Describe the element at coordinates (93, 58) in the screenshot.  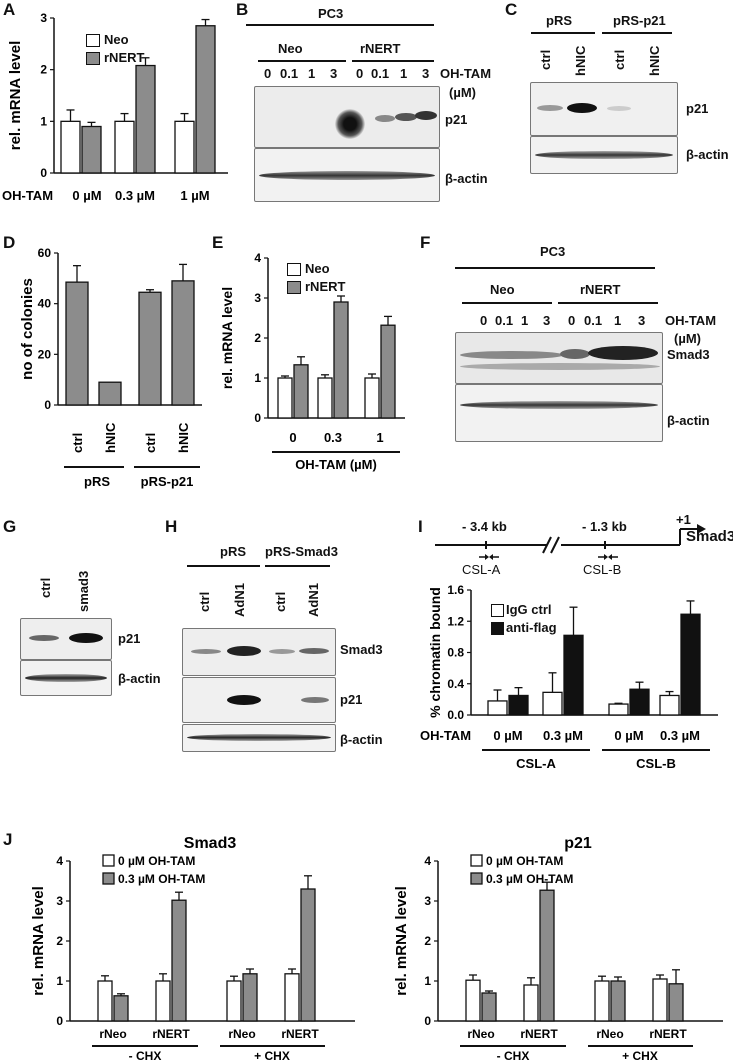
I see `a-legend-swatch-rnert` at that location.